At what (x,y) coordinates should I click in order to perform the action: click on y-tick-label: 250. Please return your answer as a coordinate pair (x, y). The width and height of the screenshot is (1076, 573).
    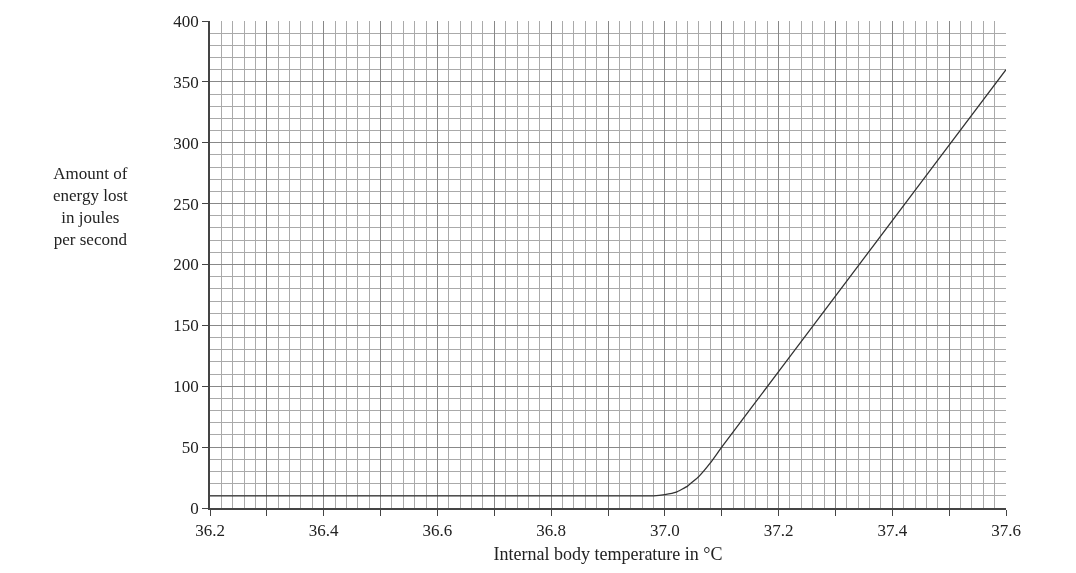
    Looking at the image, I should click on (186, 204).